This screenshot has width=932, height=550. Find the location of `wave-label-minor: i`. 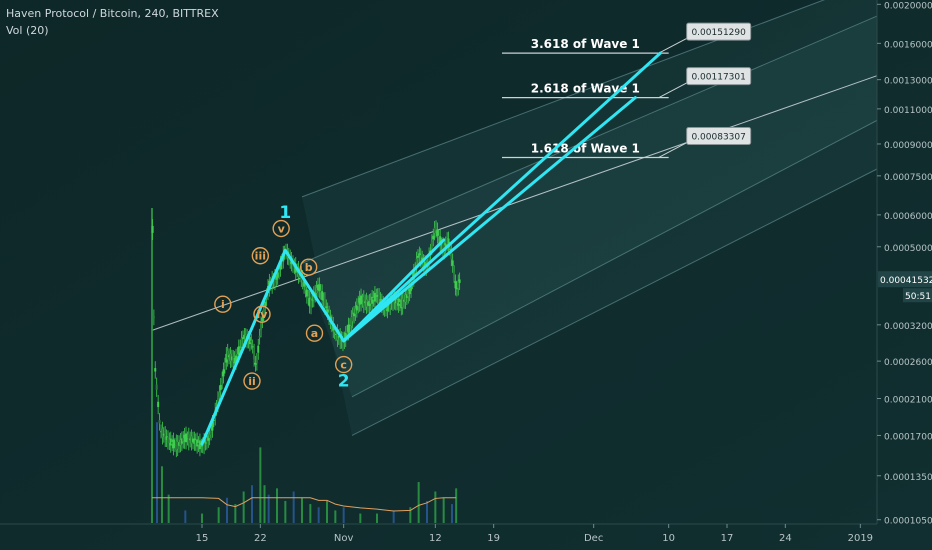

wave-label-minor: i is located at coordinates (223, 304).